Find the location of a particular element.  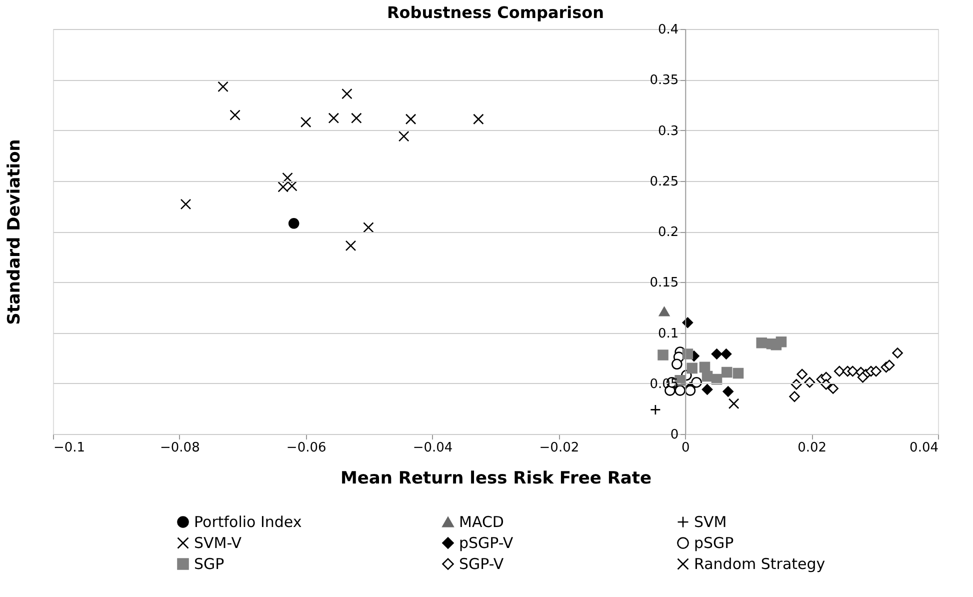

legend-label: SVM-V is located at coordinates (218, 543).